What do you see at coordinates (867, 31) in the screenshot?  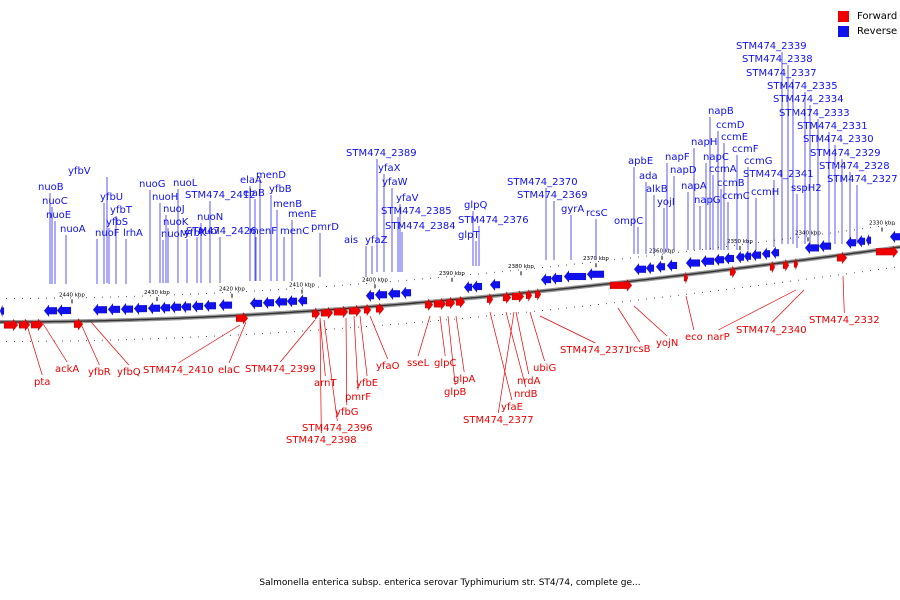 I see `legend-reverse: Reverse` at bounding box center [867, 31].